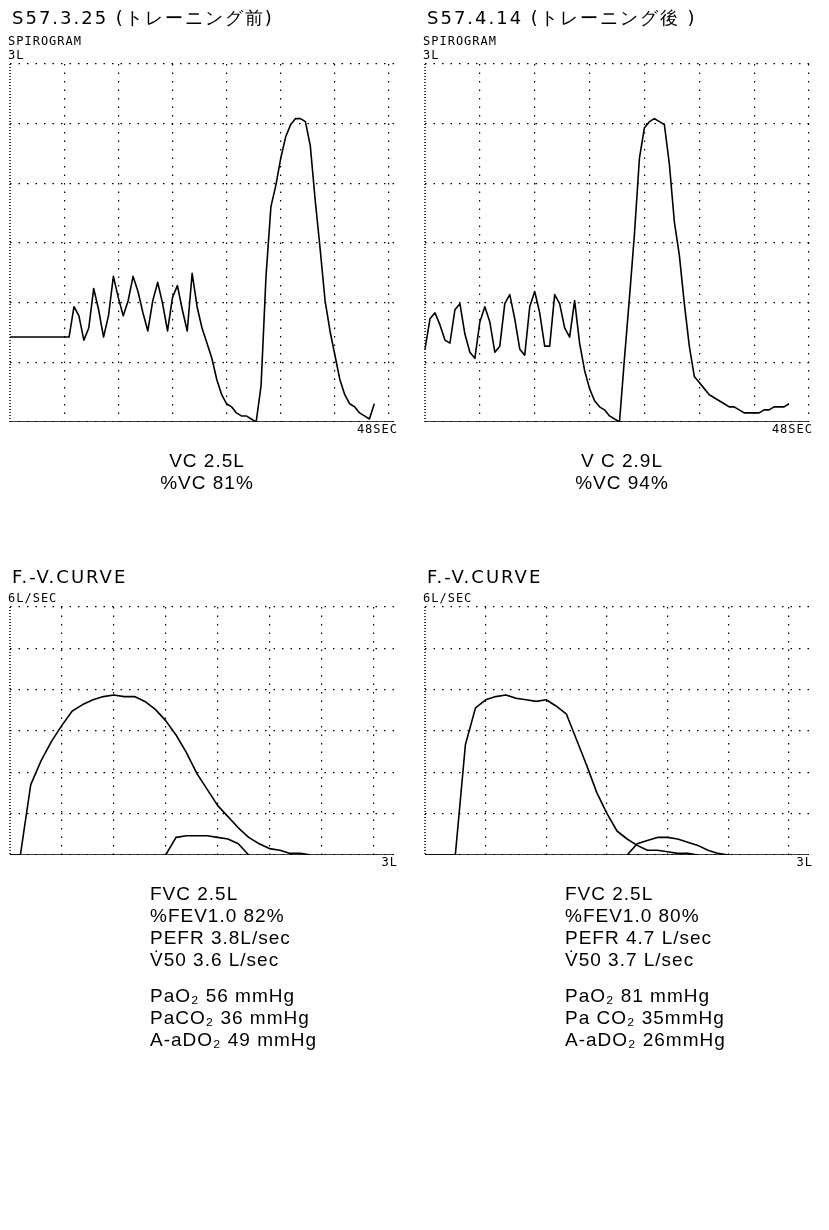 Image resolution: width=829 pixels, height=1230 pixels. What do you see at coordinates (622, 461) in the screenshot?
I see `text: V C 2.9L` at bounding box center [622, 461].